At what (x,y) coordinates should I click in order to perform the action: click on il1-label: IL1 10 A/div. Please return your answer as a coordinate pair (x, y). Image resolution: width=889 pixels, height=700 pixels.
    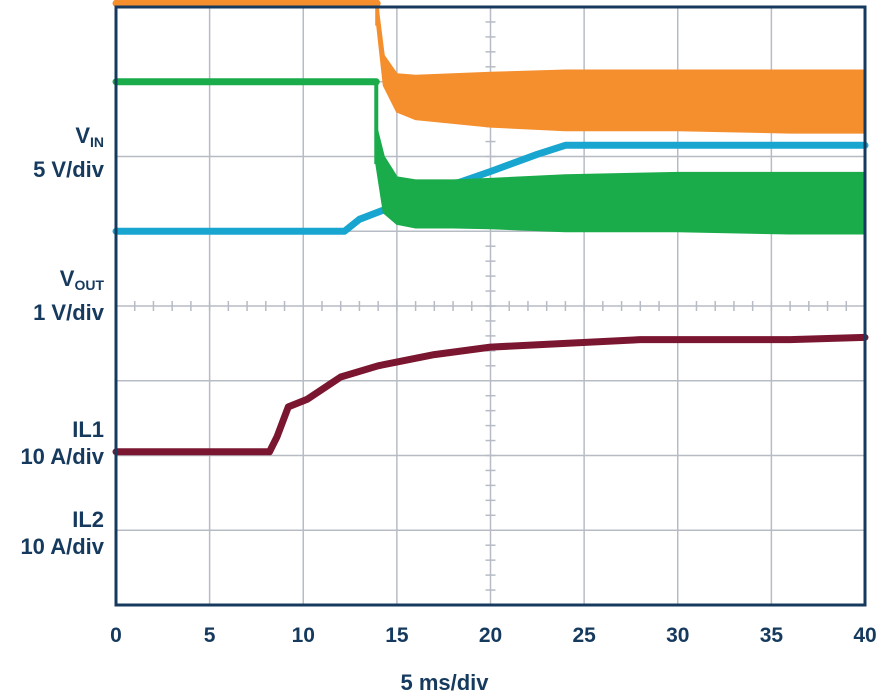
    Looking at the image, I should click on (52, 443).